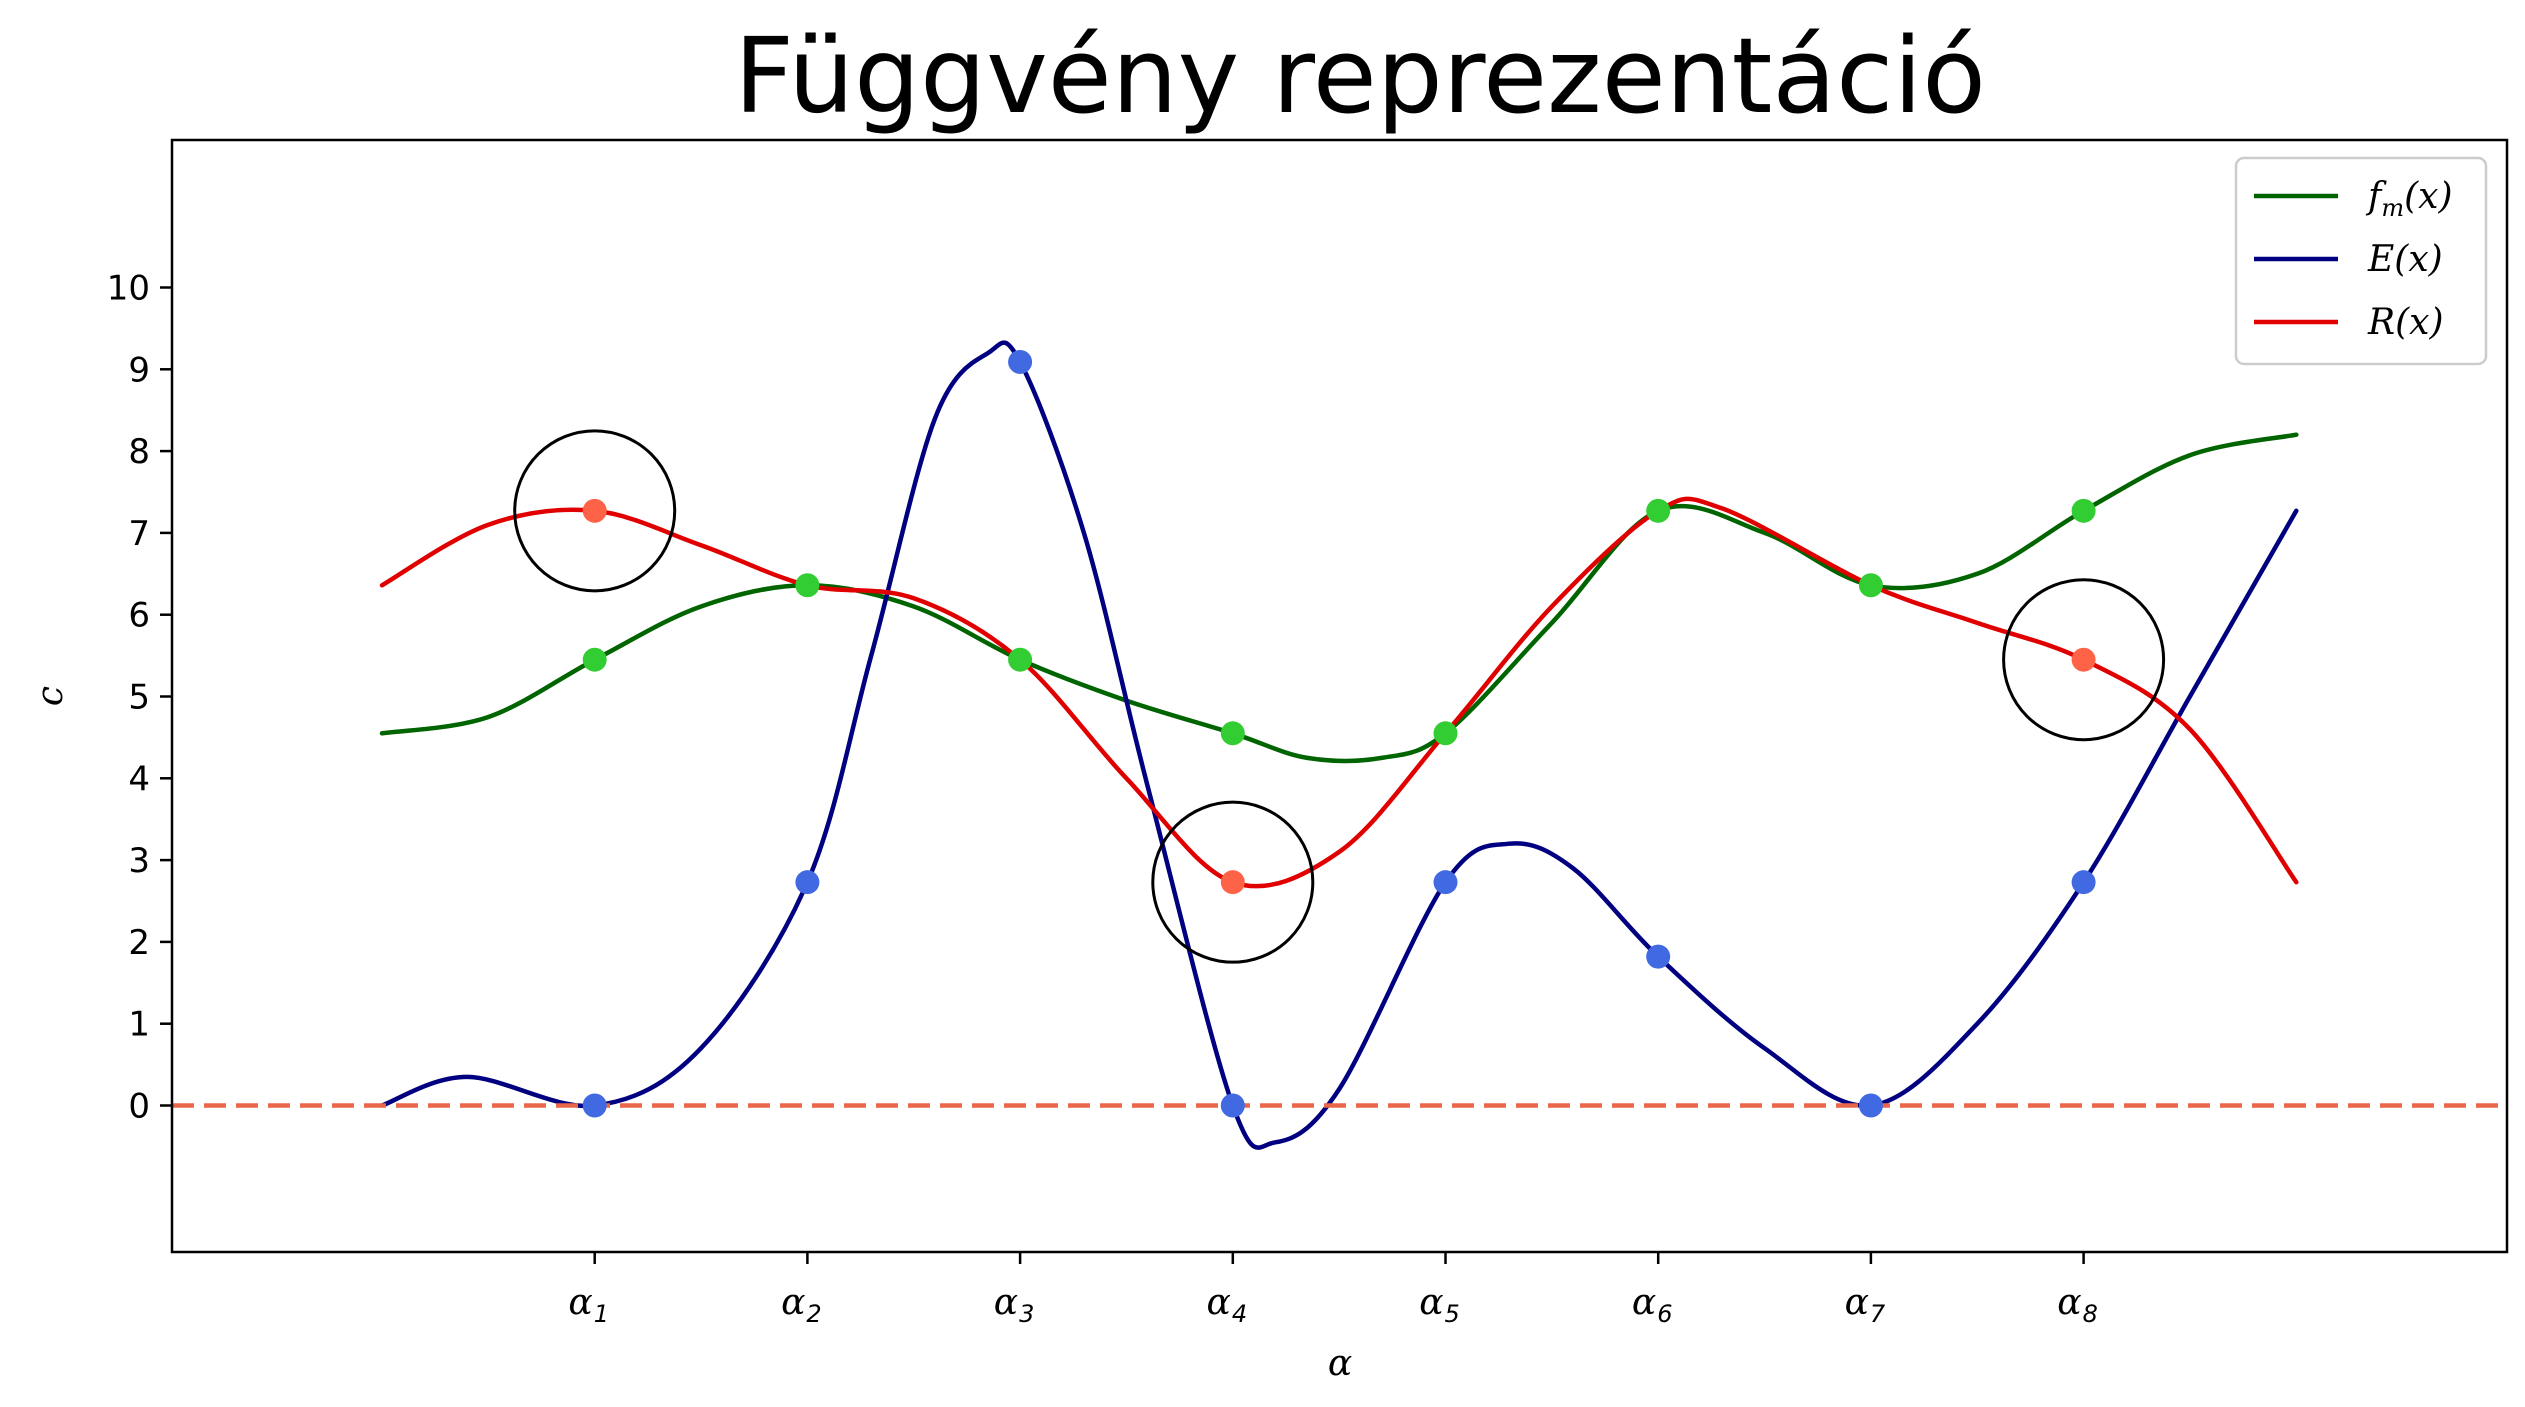 This screenshot has width=2525, height=1407. I want to click on x-tick-subscript: 4, so click(1239, 1314).